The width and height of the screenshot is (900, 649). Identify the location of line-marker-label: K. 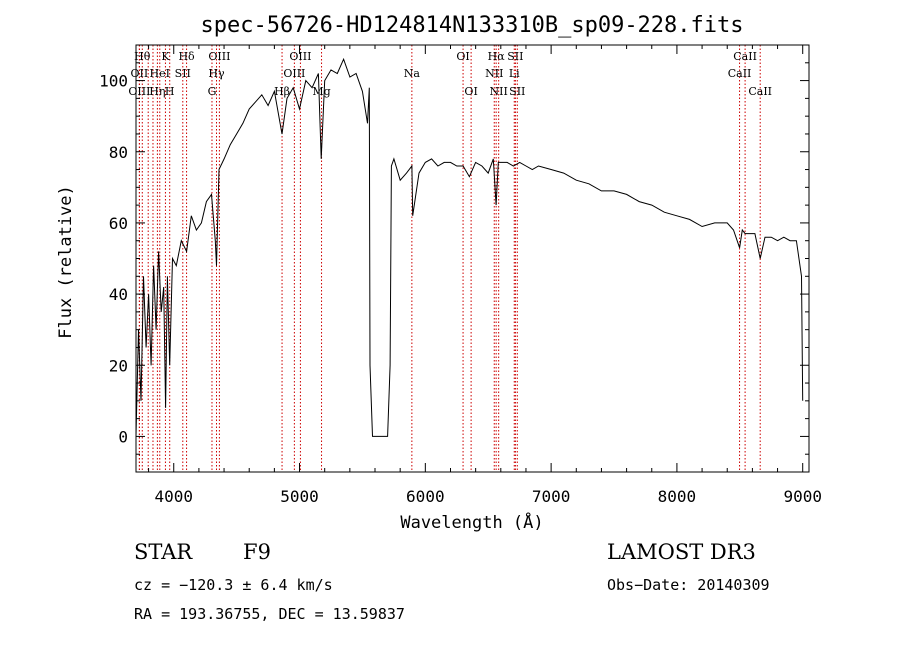
(165, 56).